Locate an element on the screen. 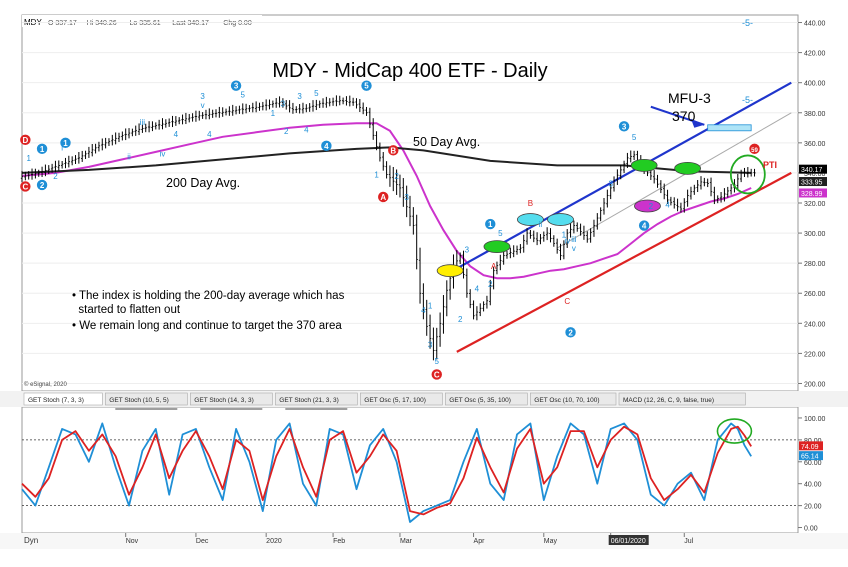  wave-circle-label: C is located at coordinates (25, 186).